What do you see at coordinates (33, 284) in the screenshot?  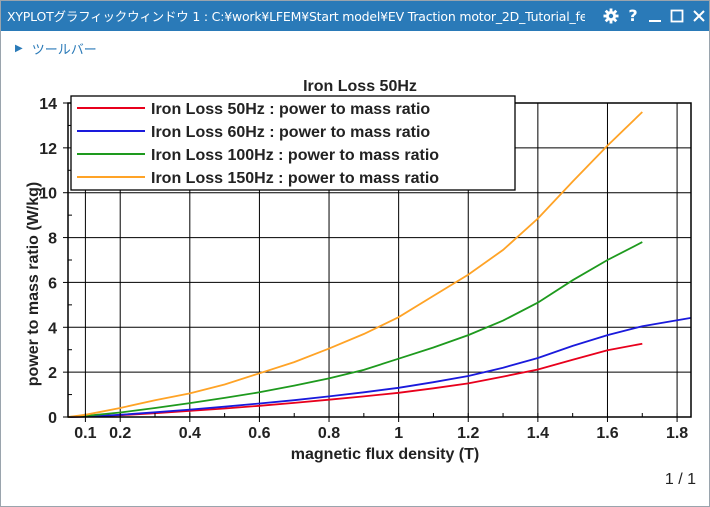 I see `y-axis-label: power to mass ratio (W/kg)` at bounding box center [33, 284].